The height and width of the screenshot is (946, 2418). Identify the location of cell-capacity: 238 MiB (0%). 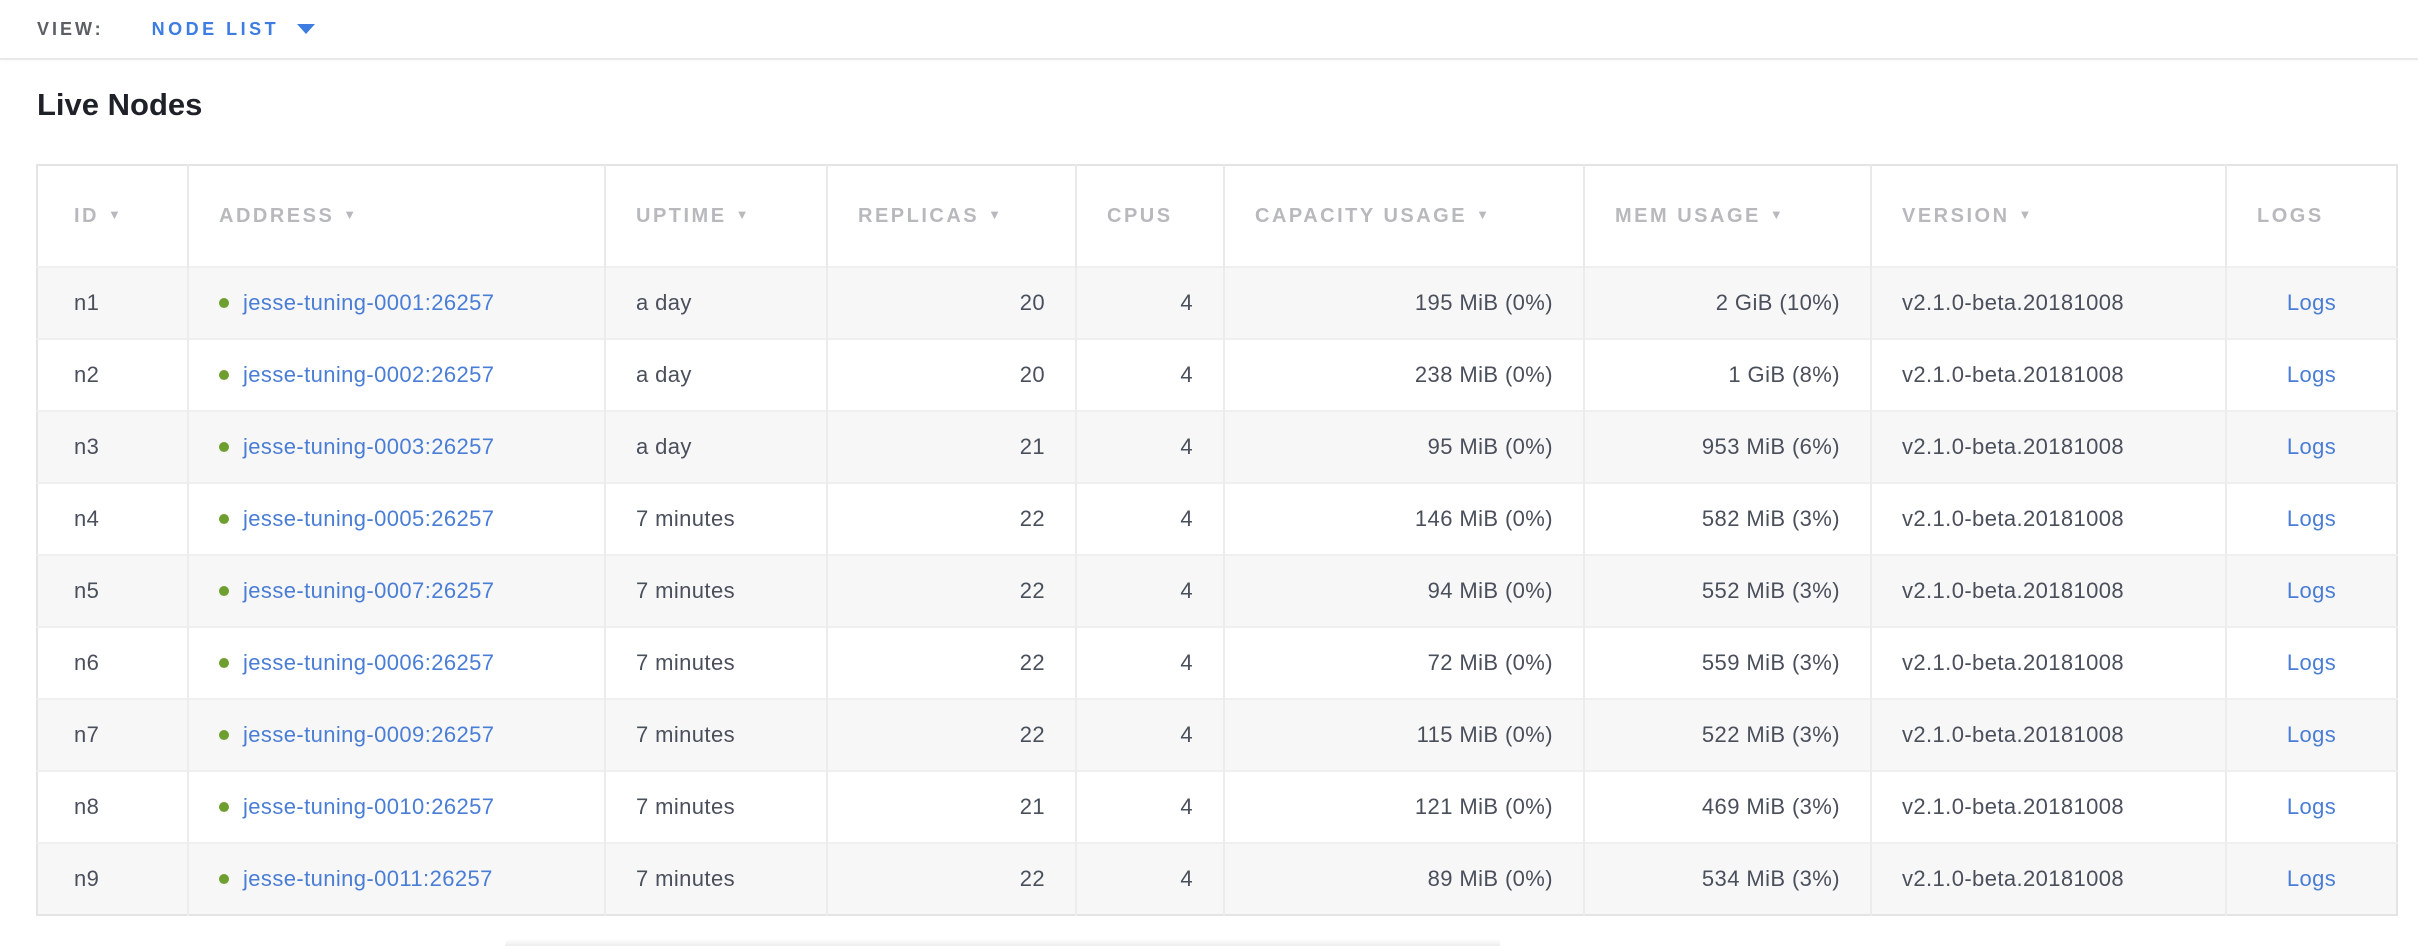
(1403, 374).